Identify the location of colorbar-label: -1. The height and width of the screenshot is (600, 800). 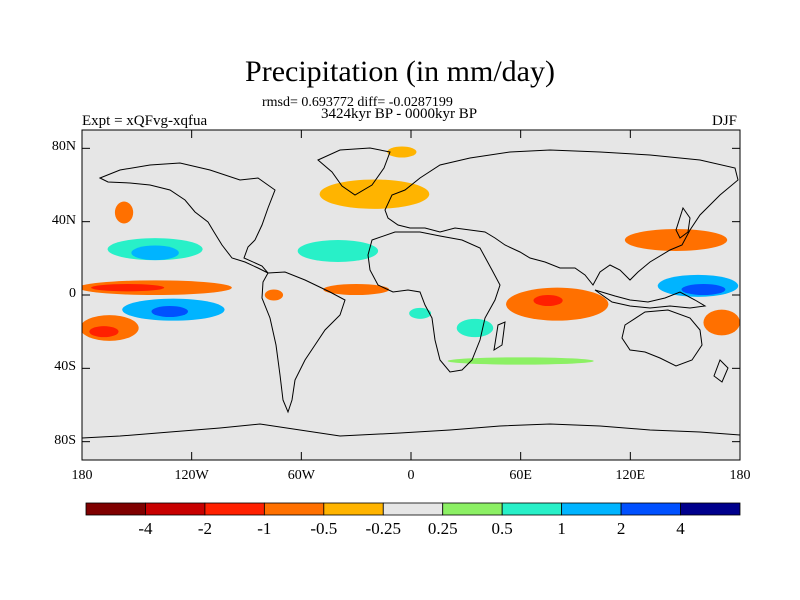
(264, 528).